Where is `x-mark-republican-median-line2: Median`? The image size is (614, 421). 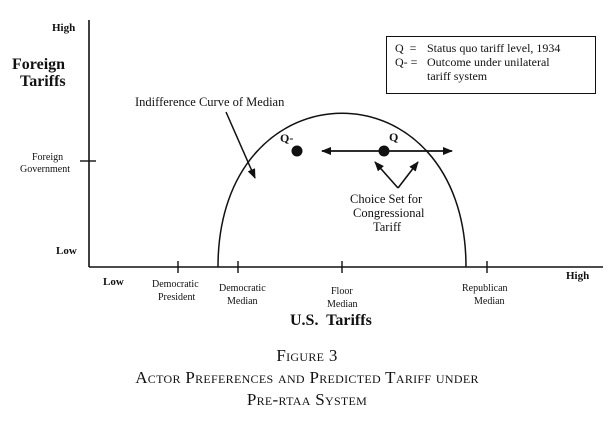
x-mark-republican-median-line2: Median is located at coordinates (489, 301).